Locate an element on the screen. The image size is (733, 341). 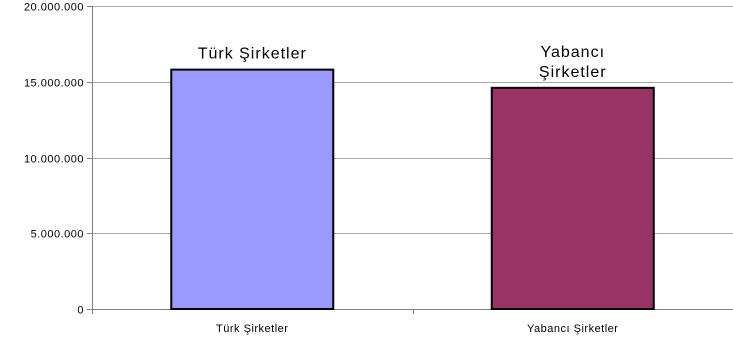
y-tick-label: 10.000.000 is located at coordinates (54, 160).